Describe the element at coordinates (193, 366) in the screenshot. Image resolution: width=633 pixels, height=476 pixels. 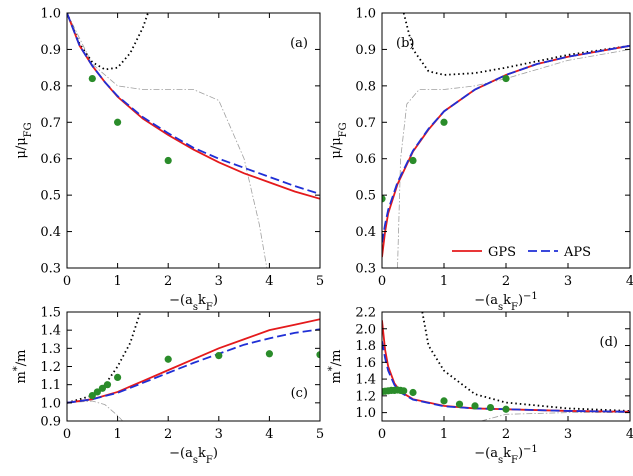
I see `plot-area` at that location.